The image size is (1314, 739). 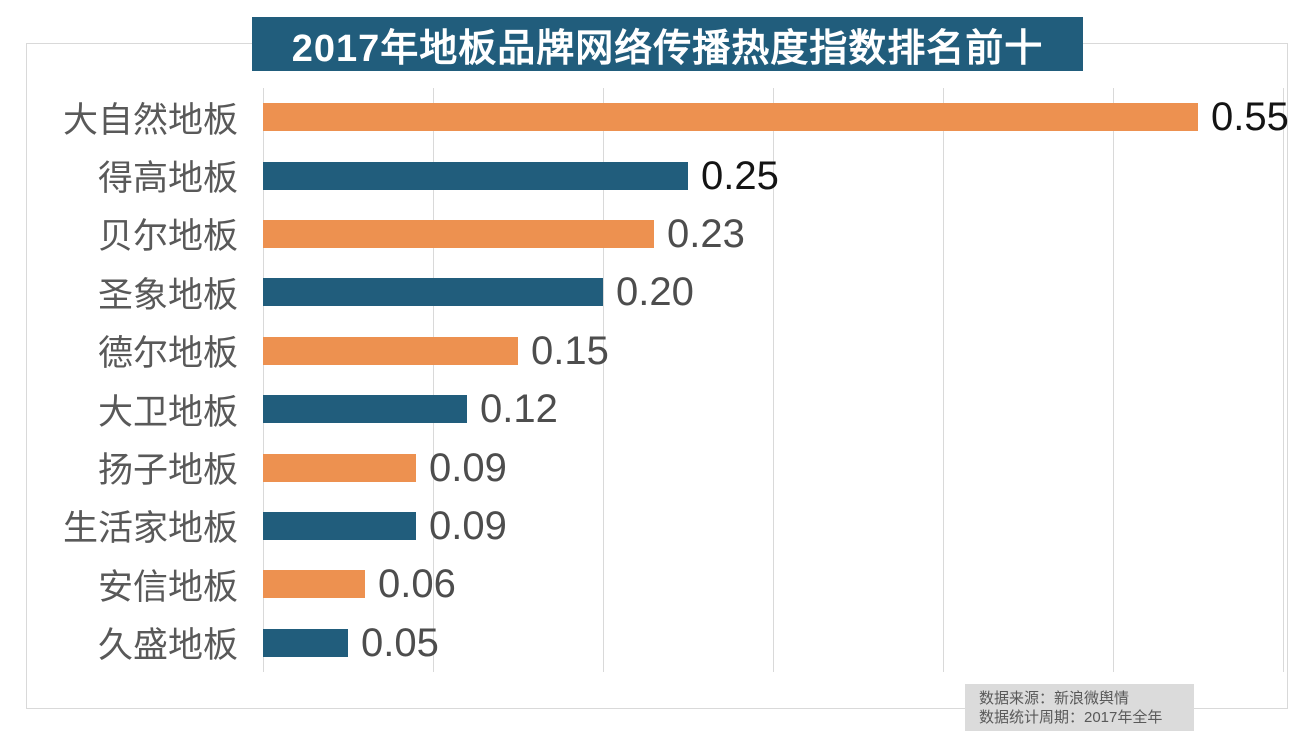 What do you see at coordinates (519, 409) in the screenshot?
I see `value-label: 0.12` at bounding box center [519, 409].